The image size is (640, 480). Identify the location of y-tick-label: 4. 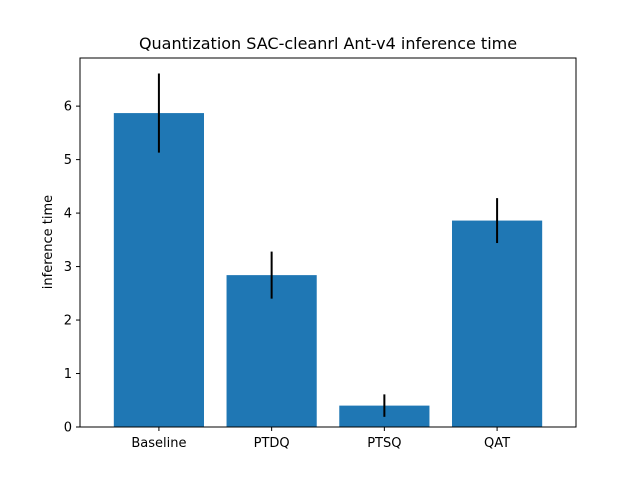
(68, 214).